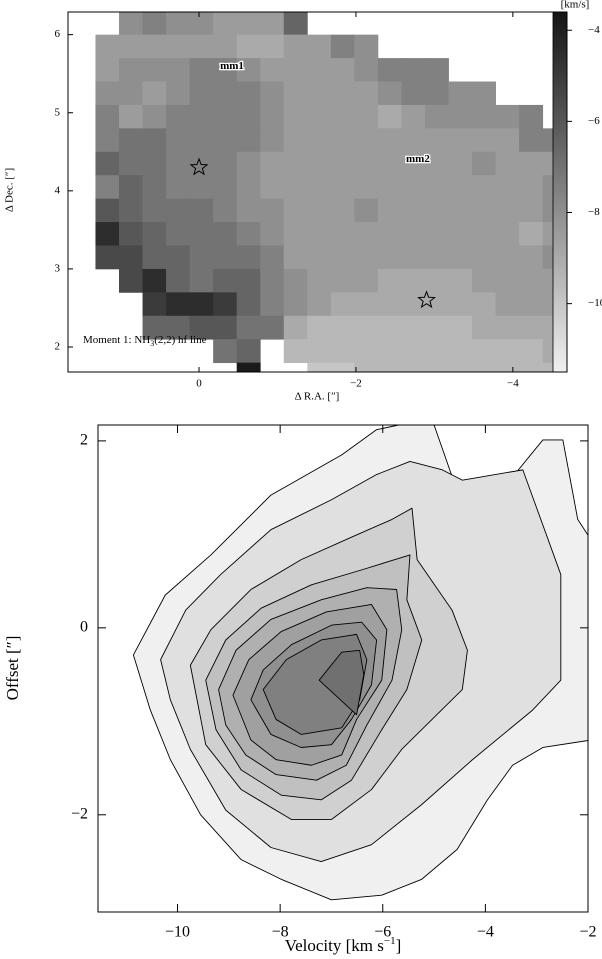 The image size is (602, 959). Describe the element at coordinates (12, 668) in the screenshot. I see `y-axis-label: Offset [″]` at that location.